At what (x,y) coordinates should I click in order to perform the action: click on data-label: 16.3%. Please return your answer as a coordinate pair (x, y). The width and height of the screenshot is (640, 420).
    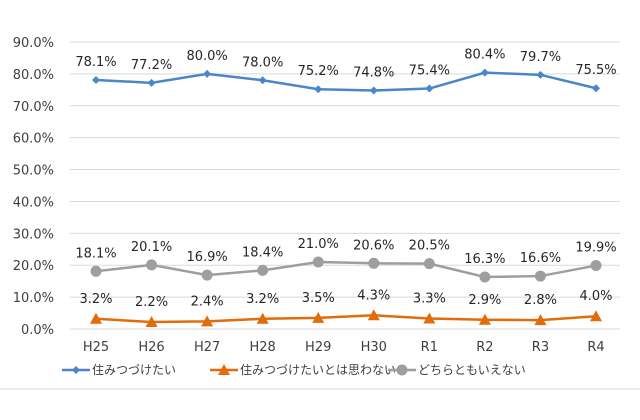
    Looking at the image, I should click on (484, 259).